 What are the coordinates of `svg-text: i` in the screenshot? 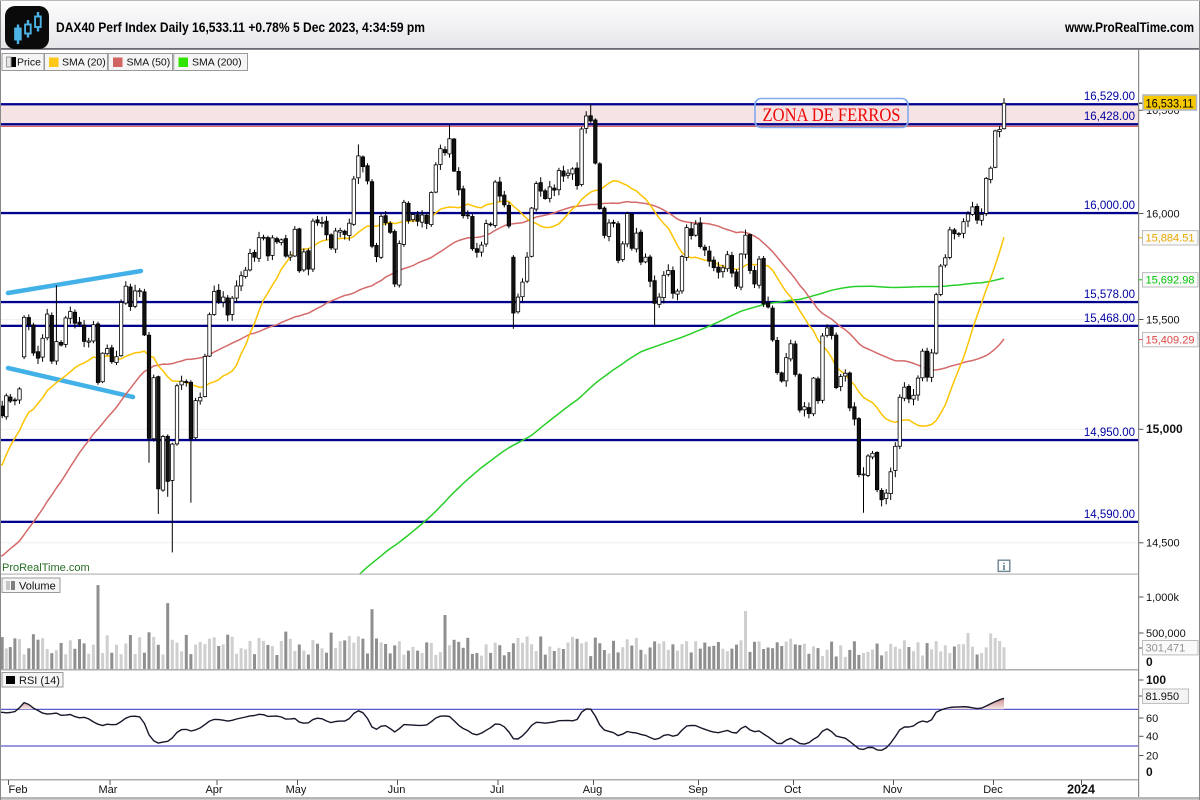 It's located at (1004, 567).